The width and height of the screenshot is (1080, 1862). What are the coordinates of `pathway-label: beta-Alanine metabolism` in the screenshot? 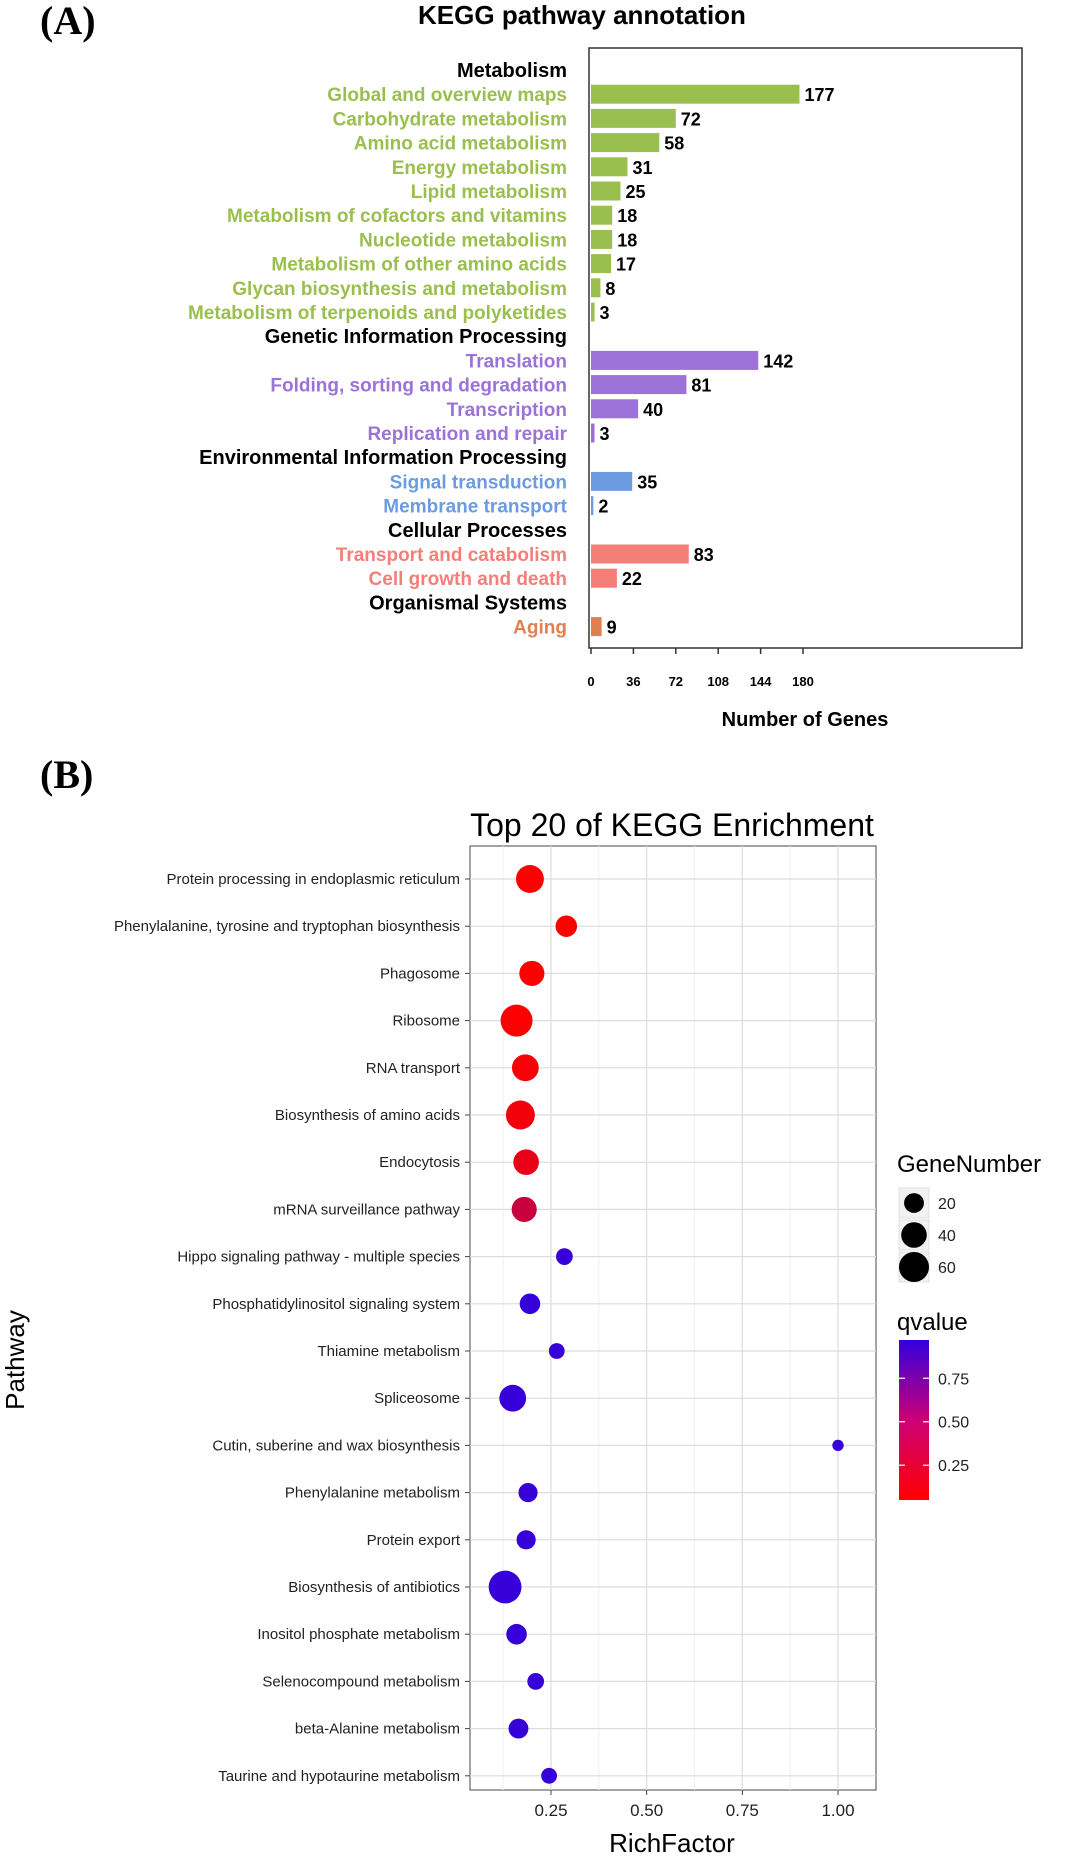 It's located at (377, 1729).